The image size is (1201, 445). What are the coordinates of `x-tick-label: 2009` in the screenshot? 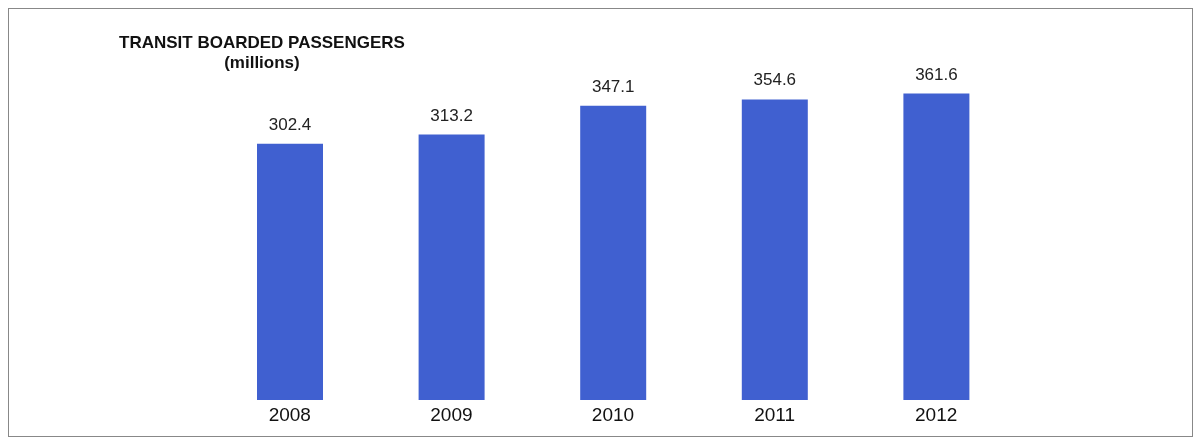 It's located at (451, 415).